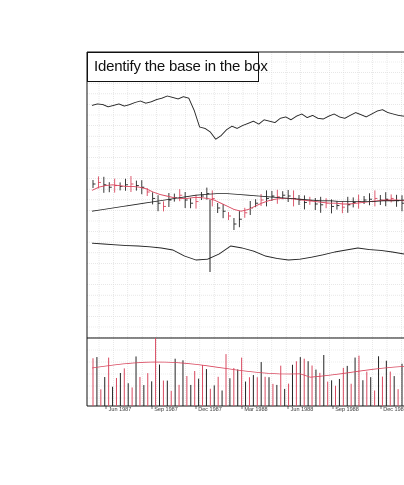 The image size is (404, 485). I want to click on volume-average-line, so click(247, 369).